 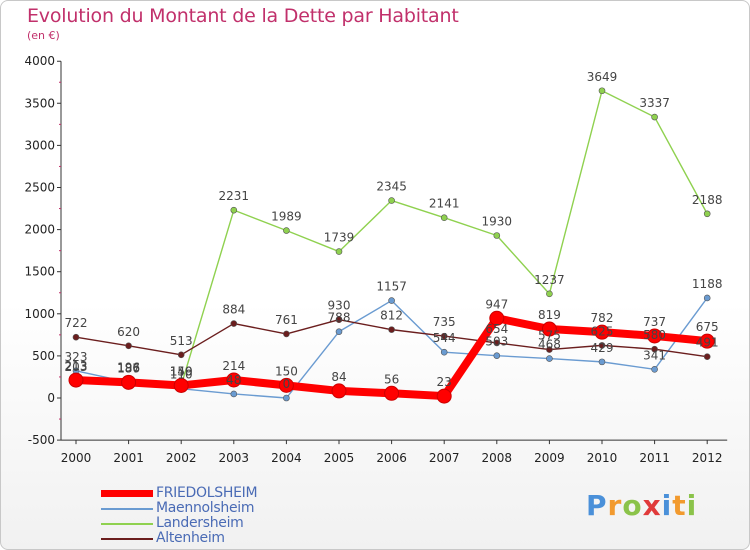 What do you see at coordinates (496, 329) in the screenshot?
I see `data-label: 654` at bounding box center [496, 329].